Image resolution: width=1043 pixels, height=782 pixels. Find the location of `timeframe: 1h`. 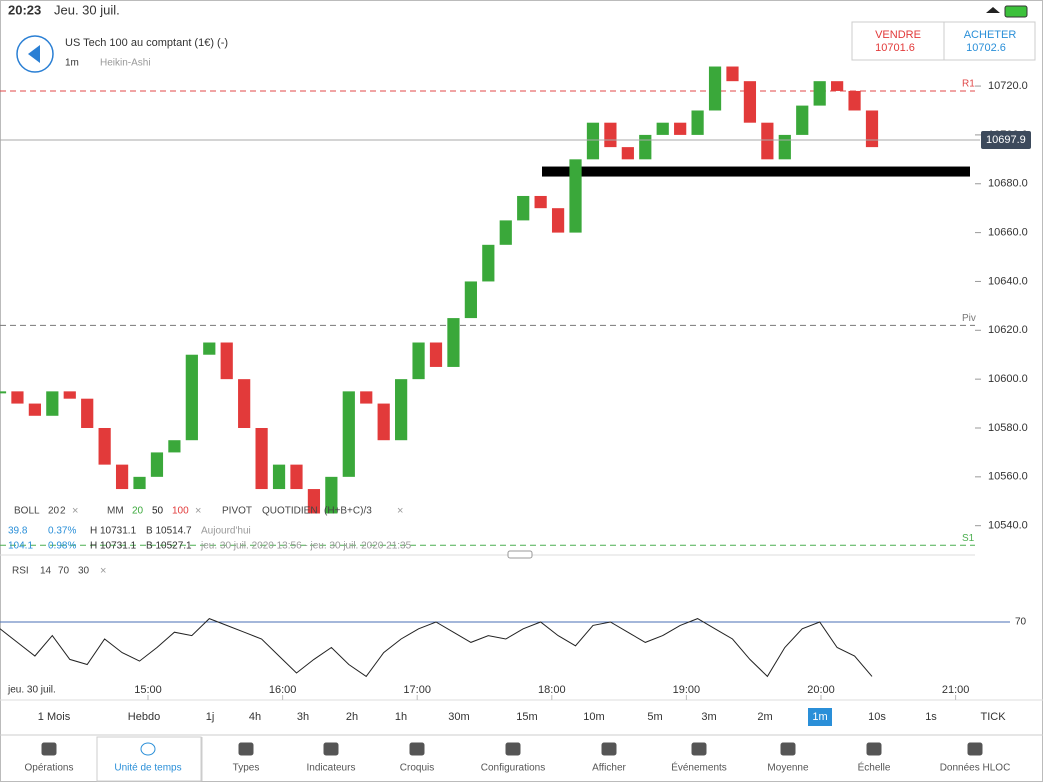

timeframe: 1h is located at coordinates (401, 717).